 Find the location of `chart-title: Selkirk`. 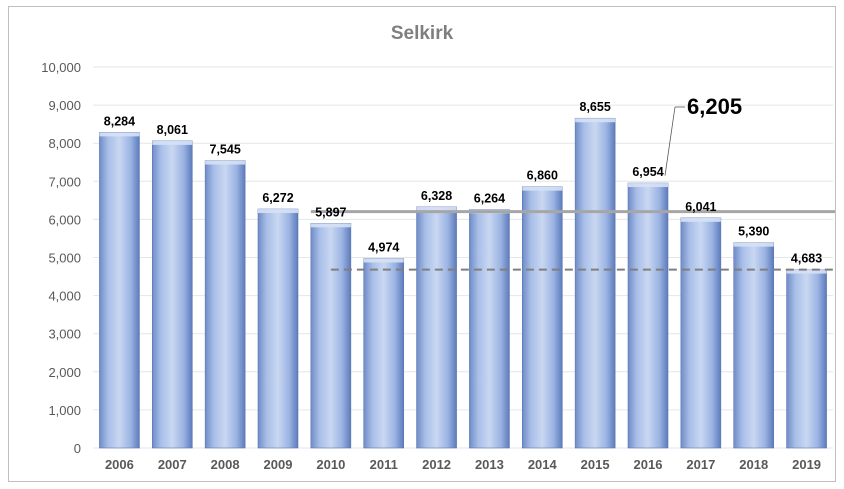

chart-title: Selkirk is located at coordinates (422, 33).